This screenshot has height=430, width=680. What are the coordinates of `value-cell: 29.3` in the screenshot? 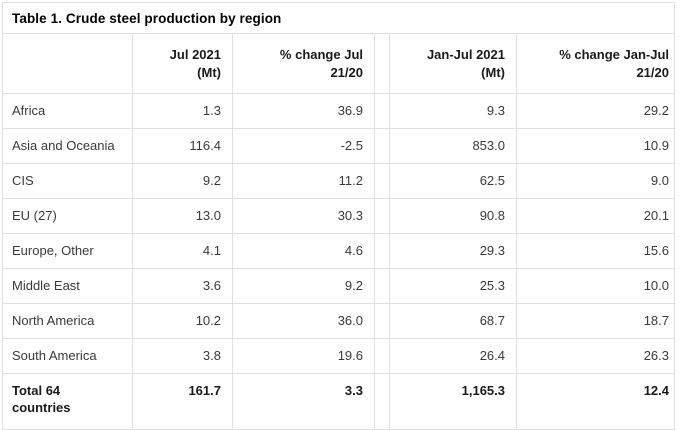 It's located at (453, 251).